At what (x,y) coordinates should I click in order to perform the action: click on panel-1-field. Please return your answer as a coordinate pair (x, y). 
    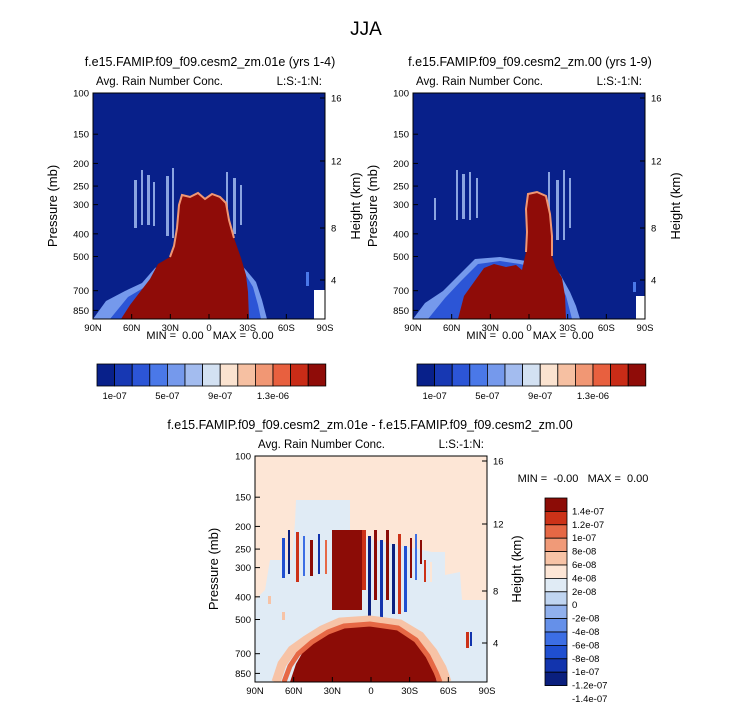
    Looking at the image, I should click on (209, 206).